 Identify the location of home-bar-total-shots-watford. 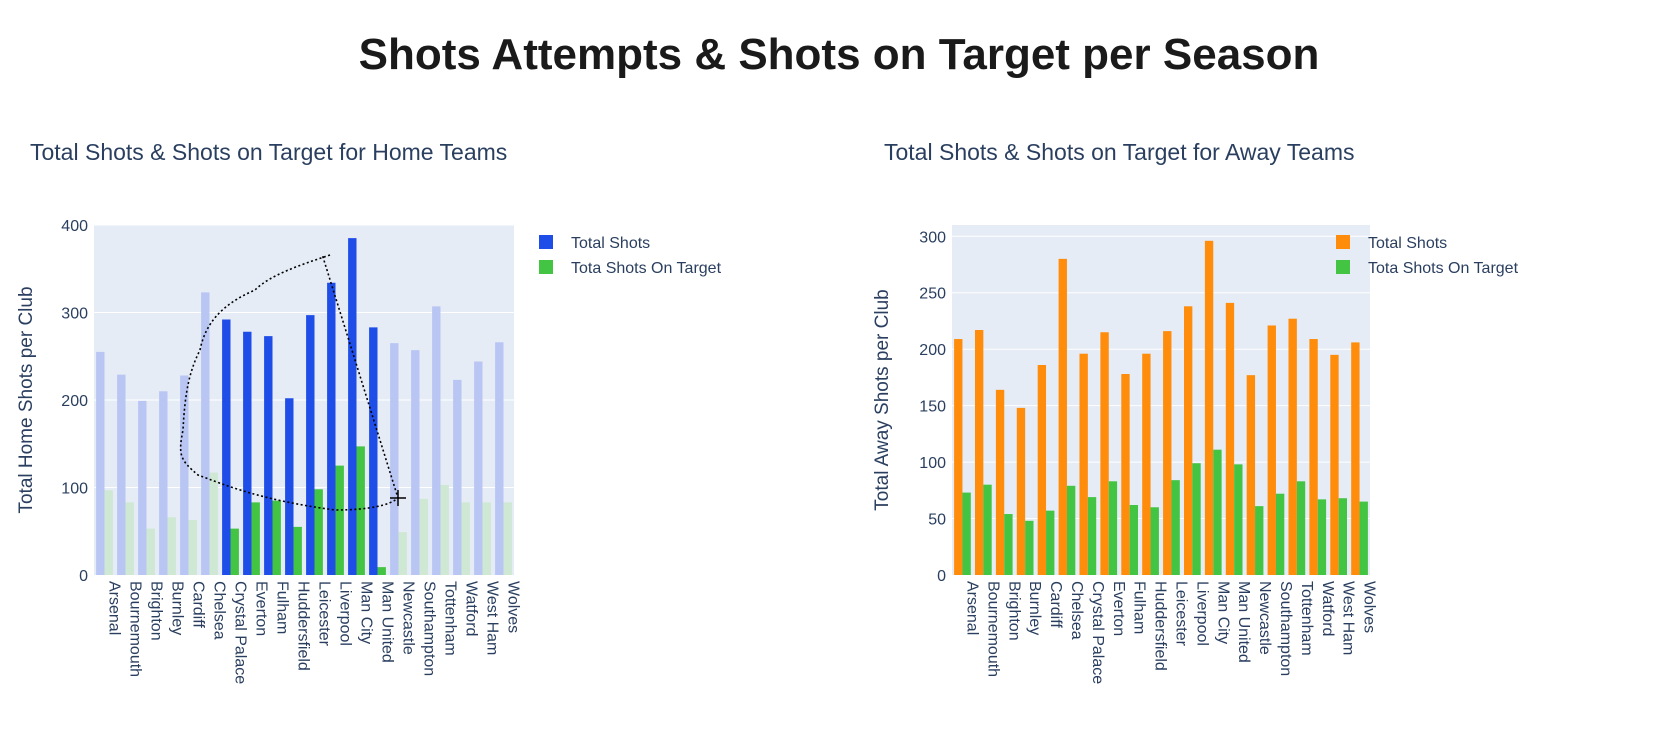
(457, 477).